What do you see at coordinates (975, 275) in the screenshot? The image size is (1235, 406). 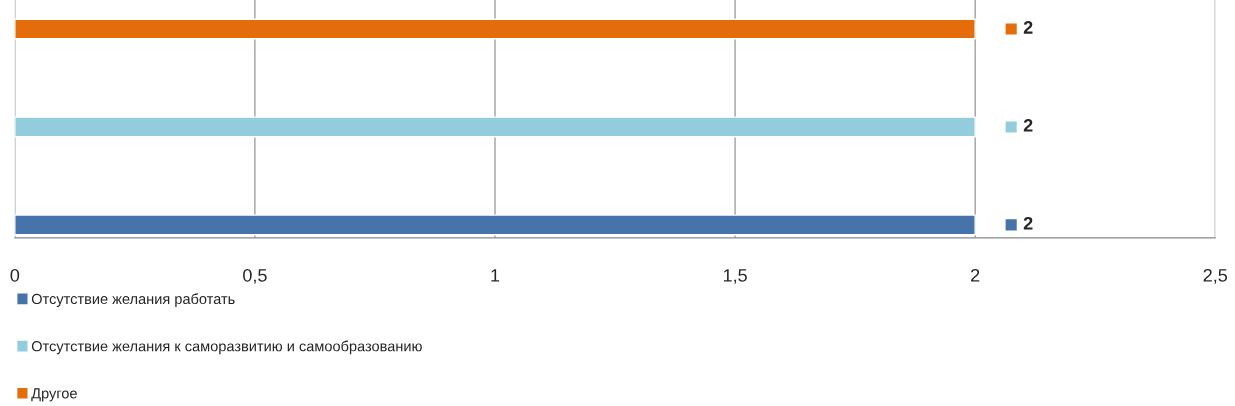 I see `x-tick-label: 2` at bounding box center [975, 275].